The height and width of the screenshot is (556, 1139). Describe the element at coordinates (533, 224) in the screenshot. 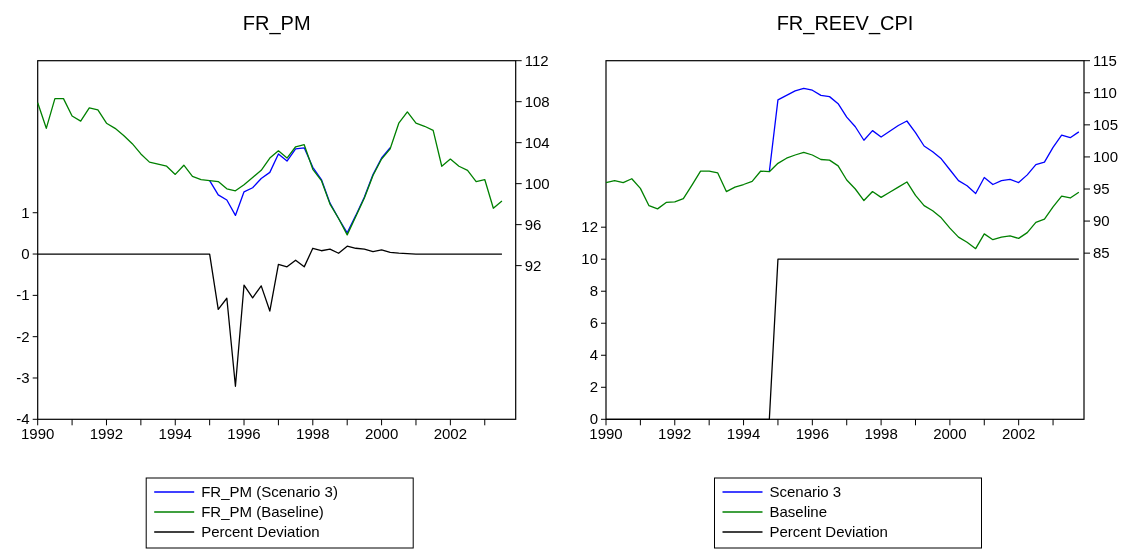

I see `y2-tick-label: 96` at that location.